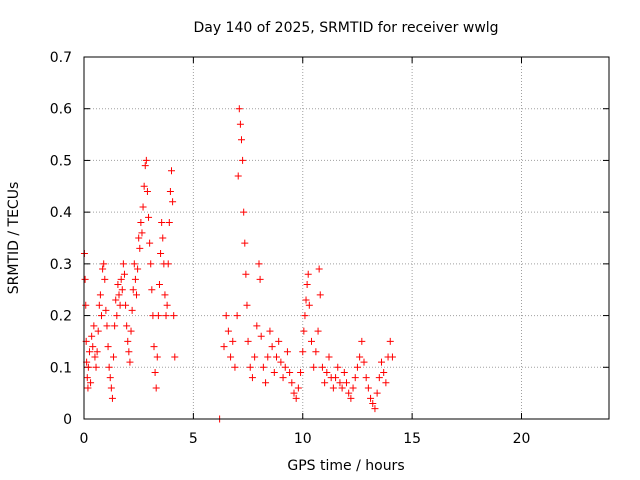 The height and width of the screenshot is (480, 640). What do you see at coordinates (193, 439) in the screenshot?
I see `x-tick-label: 5` at bounding box center [193, 439].